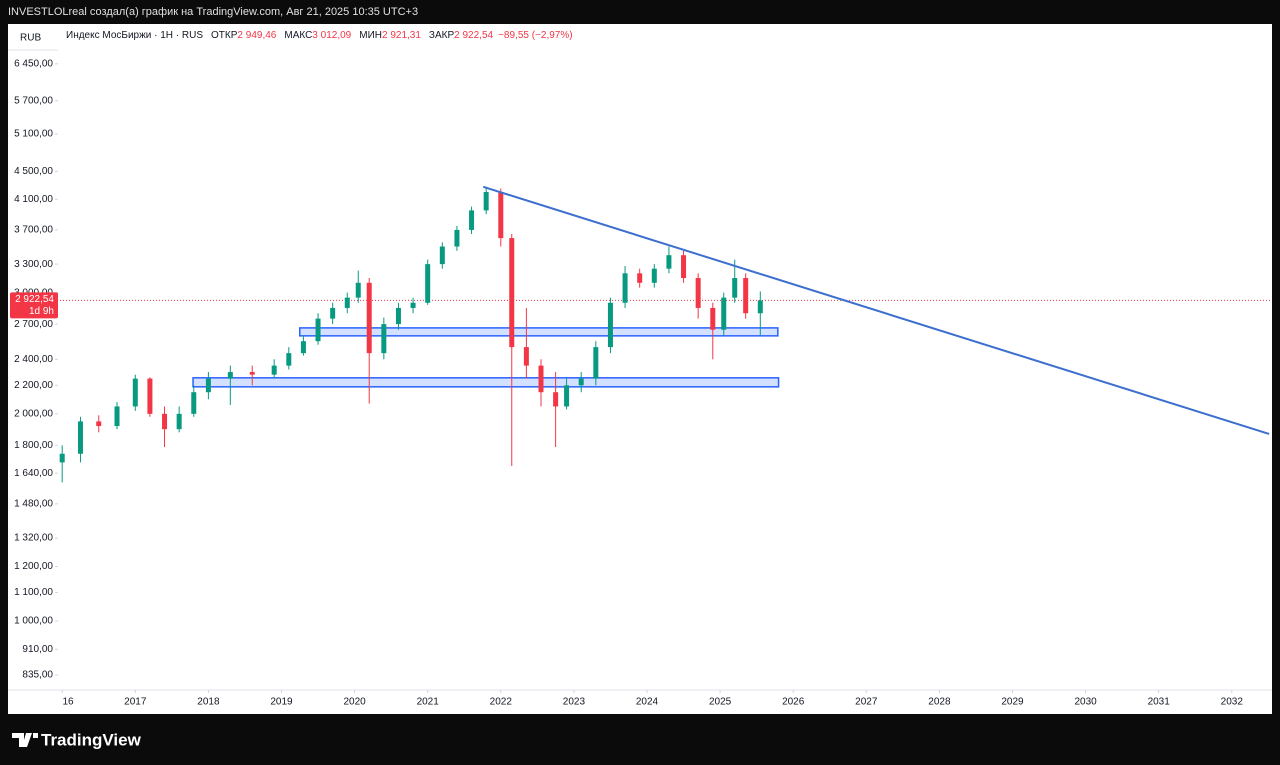 Image resolution: width=1280 pixels, height=765 pixels. Describe the element at coordinates (91, 739) in the screenshot. I see `logo-text: TradingView` at that location.